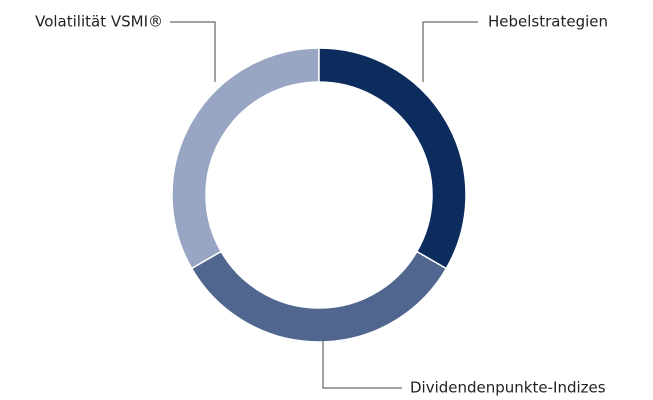 Image resolution: width=653 pixels, height=400 pixels. What do you see at coordinates (508, 388) in the screenshot?
I see `slice-label: Dividendenpunkte-Indizes` at bounding box center [508, 388].